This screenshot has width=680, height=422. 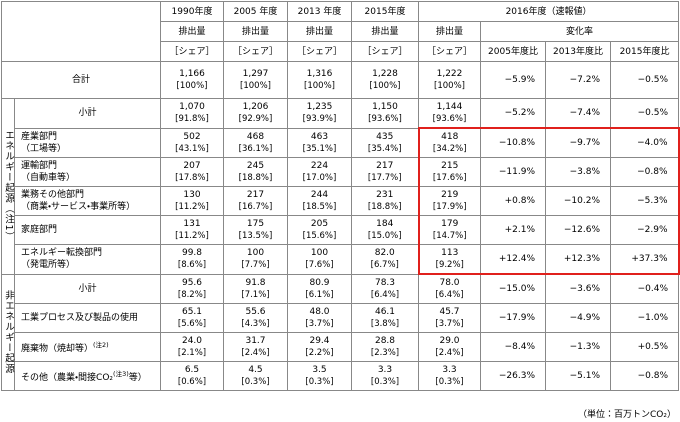 What do you see at coordinates (319, 312) in the screenshot?
I see `emission-value: 48.0` at bounding box center [319, 312].